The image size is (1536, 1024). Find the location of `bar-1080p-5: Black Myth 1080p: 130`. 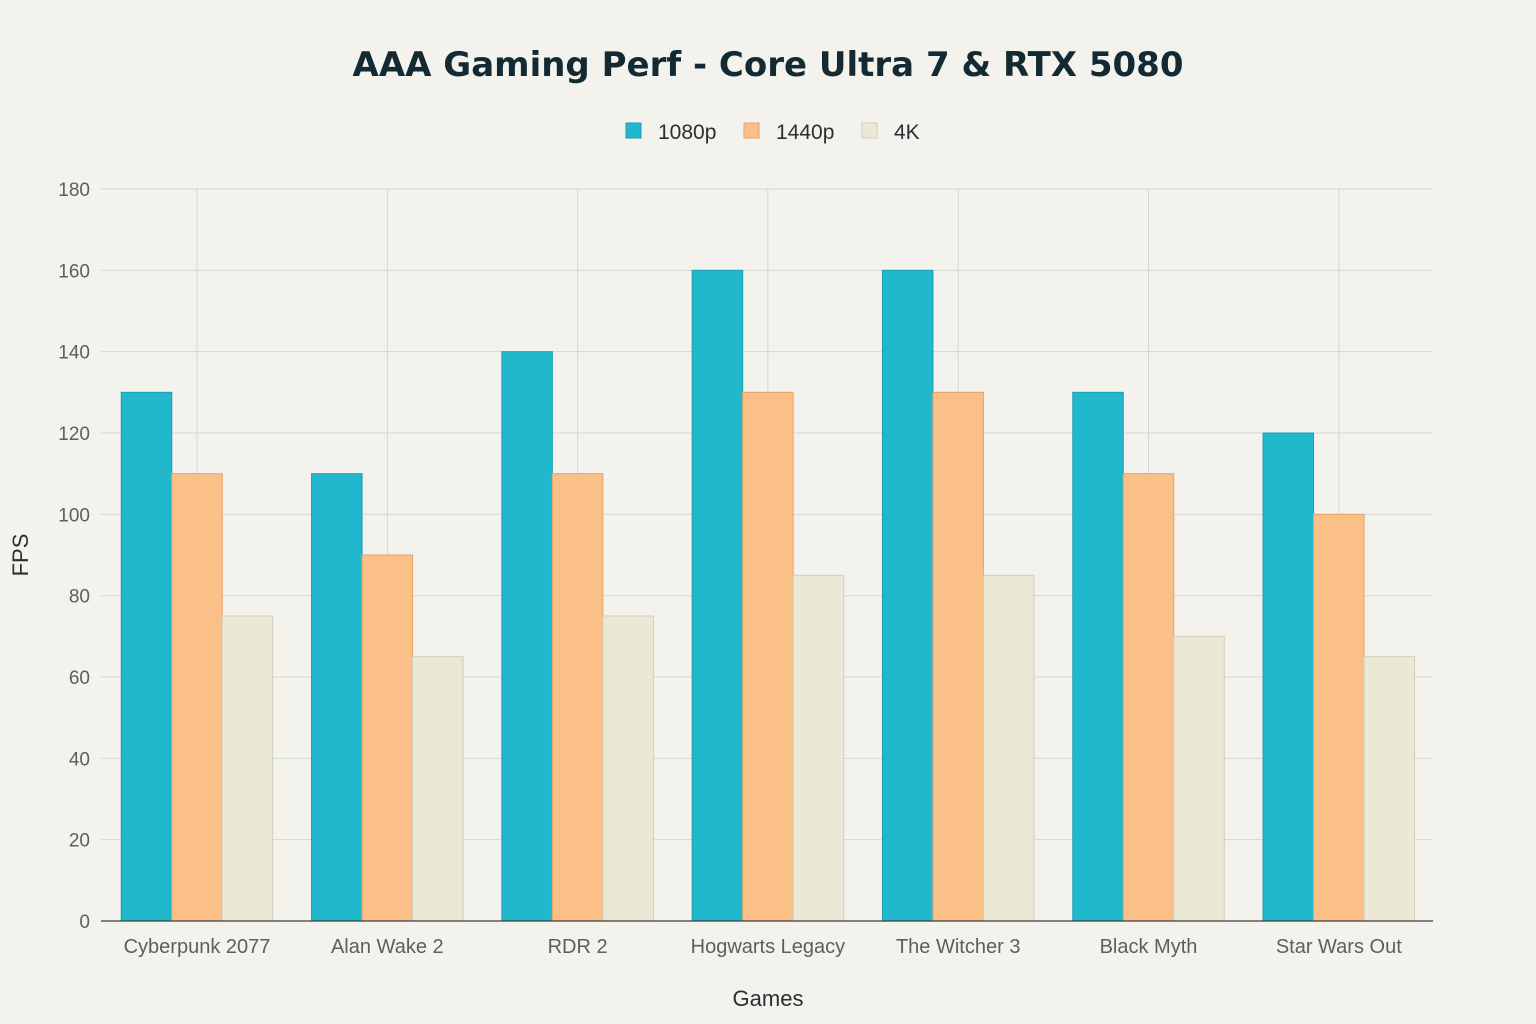

bar-1080p-5: Black Myth 1080p: 130 is located at coordinates (1098, 656).